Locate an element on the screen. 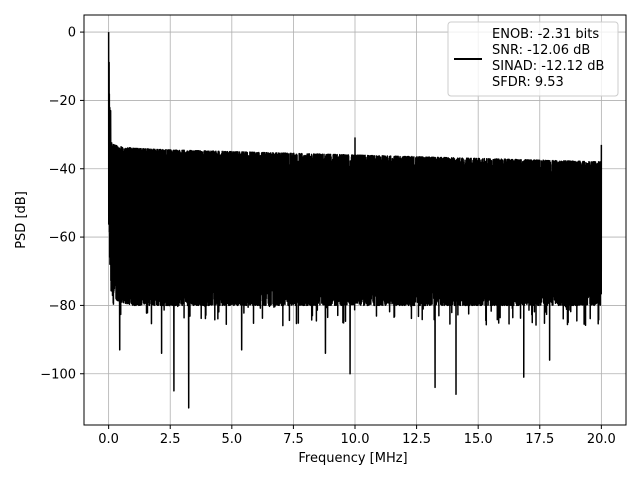 The width and height of the screenshot is (640, 480). x-tick-label: 0.0 is located at coordinates (108, 439).